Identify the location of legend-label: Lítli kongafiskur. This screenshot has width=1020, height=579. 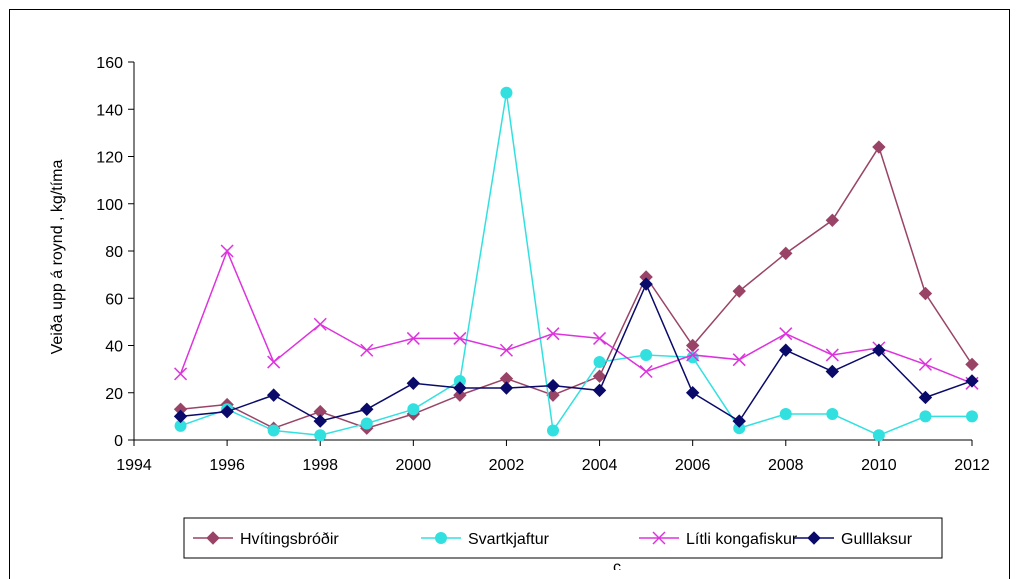
(742, 539).